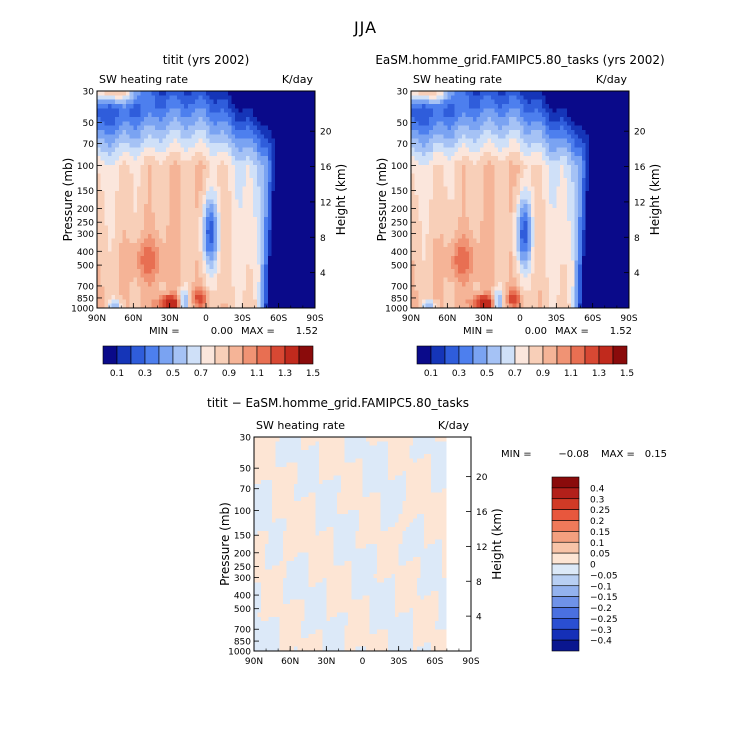  Describe the element at coordinates (85, 210) in the screenshot. I see `pressure-tick-label: 200` at that location.